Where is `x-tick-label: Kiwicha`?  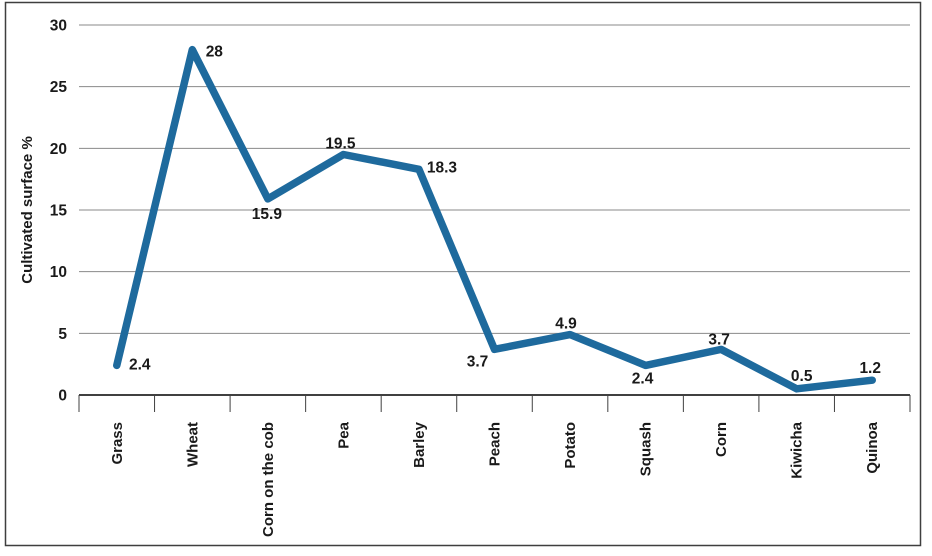
x-tick-label: Kiwicha is located at coordinates (797, 449).